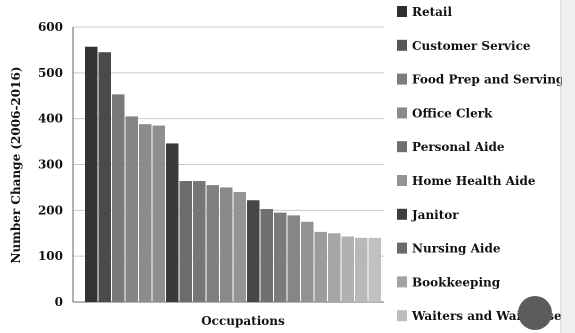 This screenshot has width=575, height=333. Describe the element at coordinates (50, 210) in the screenshot. I see `y-tick-label: 200` at that location.